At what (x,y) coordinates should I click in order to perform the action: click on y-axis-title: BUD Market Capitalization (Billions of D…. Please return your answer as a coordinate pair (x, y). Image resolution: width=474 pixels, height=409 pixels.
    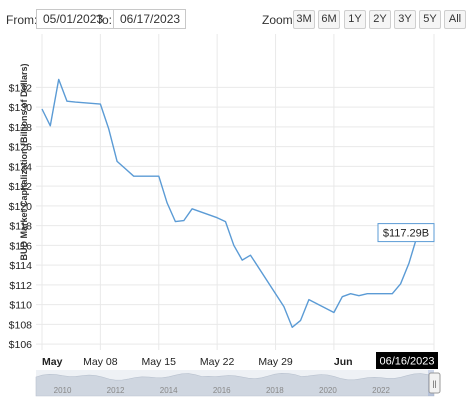
    Looking at the image, I should click on (24, 161).